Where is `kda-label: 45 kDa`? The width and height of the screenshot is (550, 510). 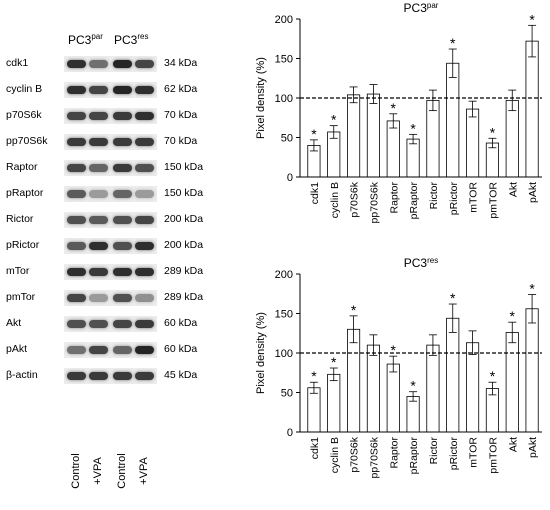
kda-label: 45 kDa is located at coordinates (181, 375).